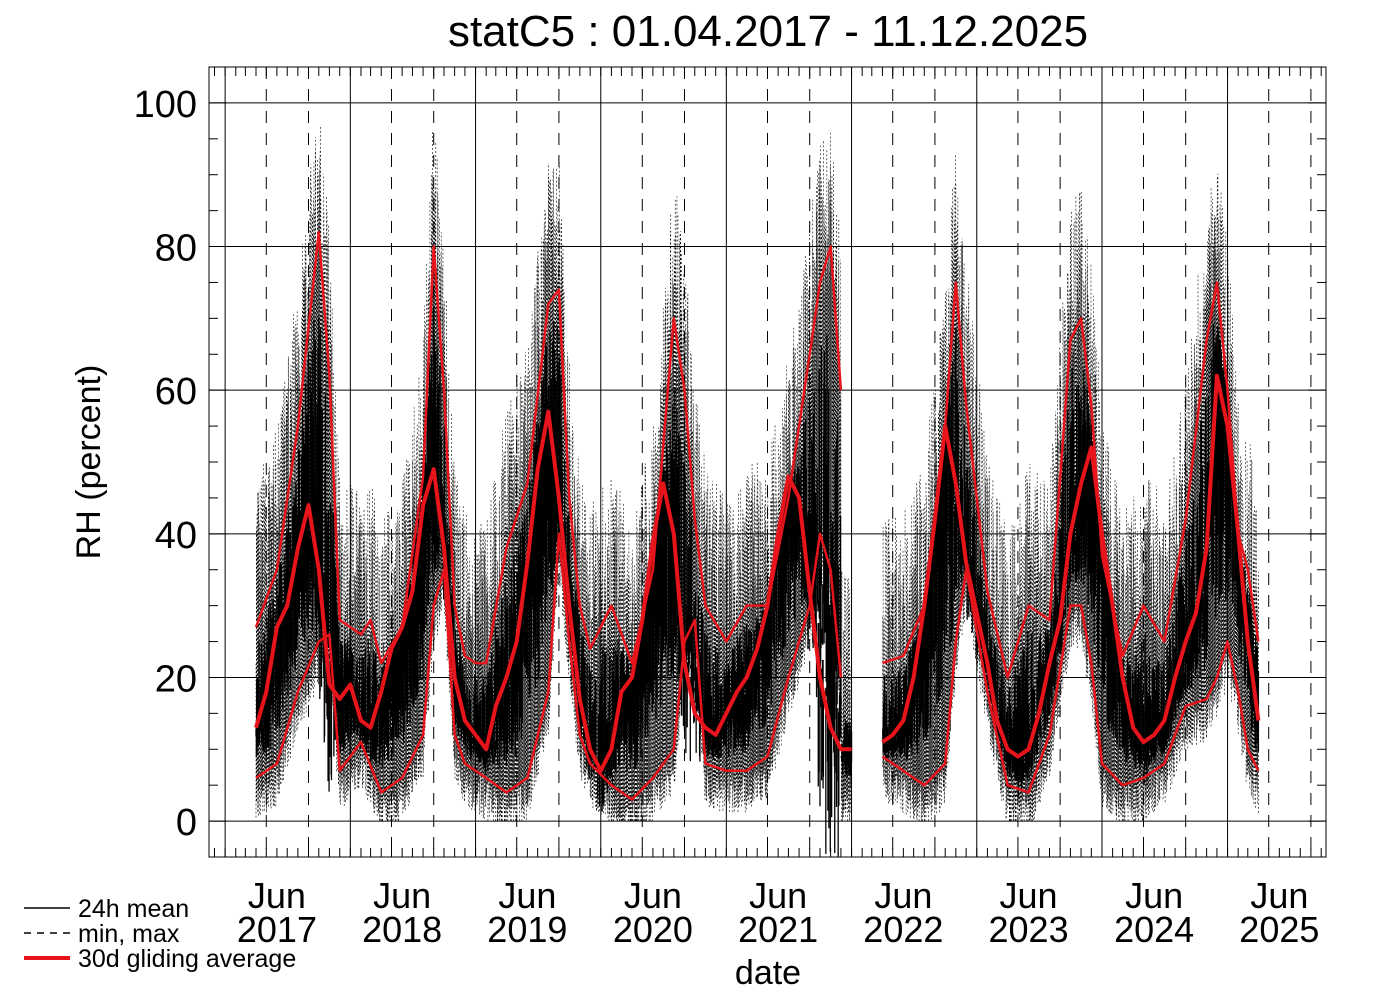  Describe the element at coordinates (768, 31) in the screenshot. I see `chart-title: statC5 : 01.04.2017 - 11.12.2025` at that location.